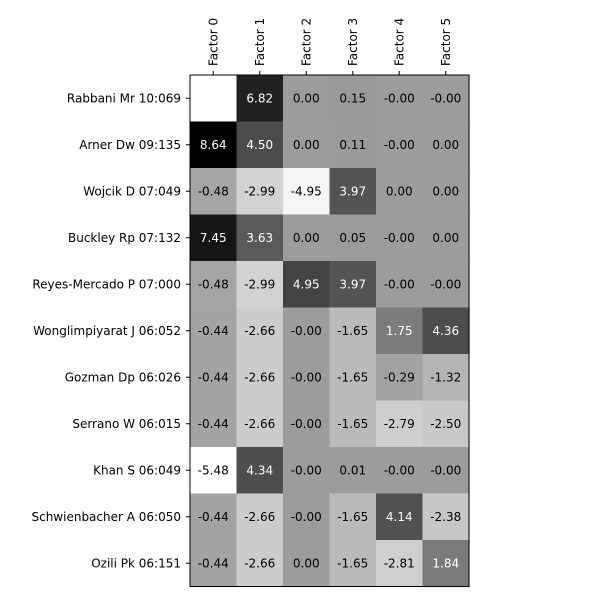  I want to click on row-label: Arner Dw 09:135, so click(130, 145).